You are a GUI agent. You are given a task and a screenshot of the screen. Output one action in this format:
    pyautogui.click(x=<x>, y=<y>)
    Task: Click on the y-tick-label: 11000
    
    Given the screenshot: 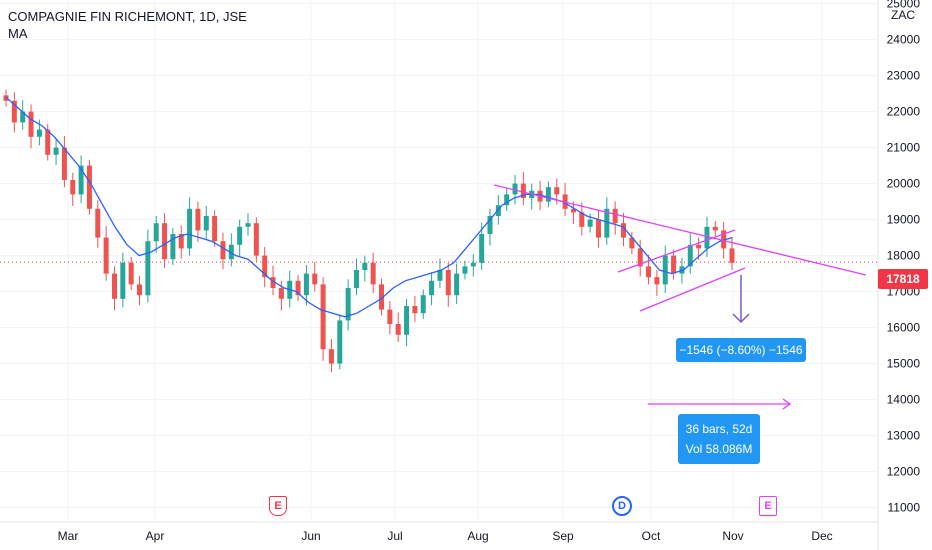 What is the action you would take?
    pyautogui.click(x=904, y=508)
    